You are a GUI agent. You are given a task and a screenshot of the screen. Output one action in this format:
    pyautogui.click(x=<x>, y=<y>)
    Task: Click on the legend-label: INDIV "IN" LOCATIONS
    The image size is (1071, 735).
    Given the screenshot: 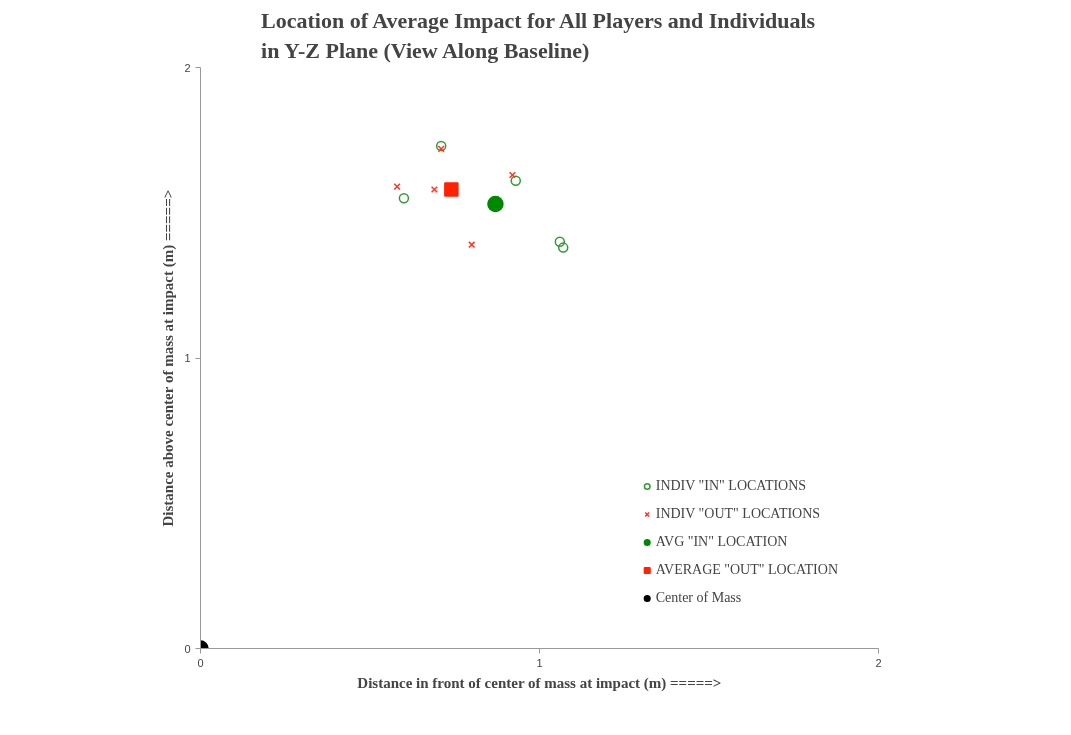 What is the action you would take?
    pyautogui.click(x=731, y=486)
    